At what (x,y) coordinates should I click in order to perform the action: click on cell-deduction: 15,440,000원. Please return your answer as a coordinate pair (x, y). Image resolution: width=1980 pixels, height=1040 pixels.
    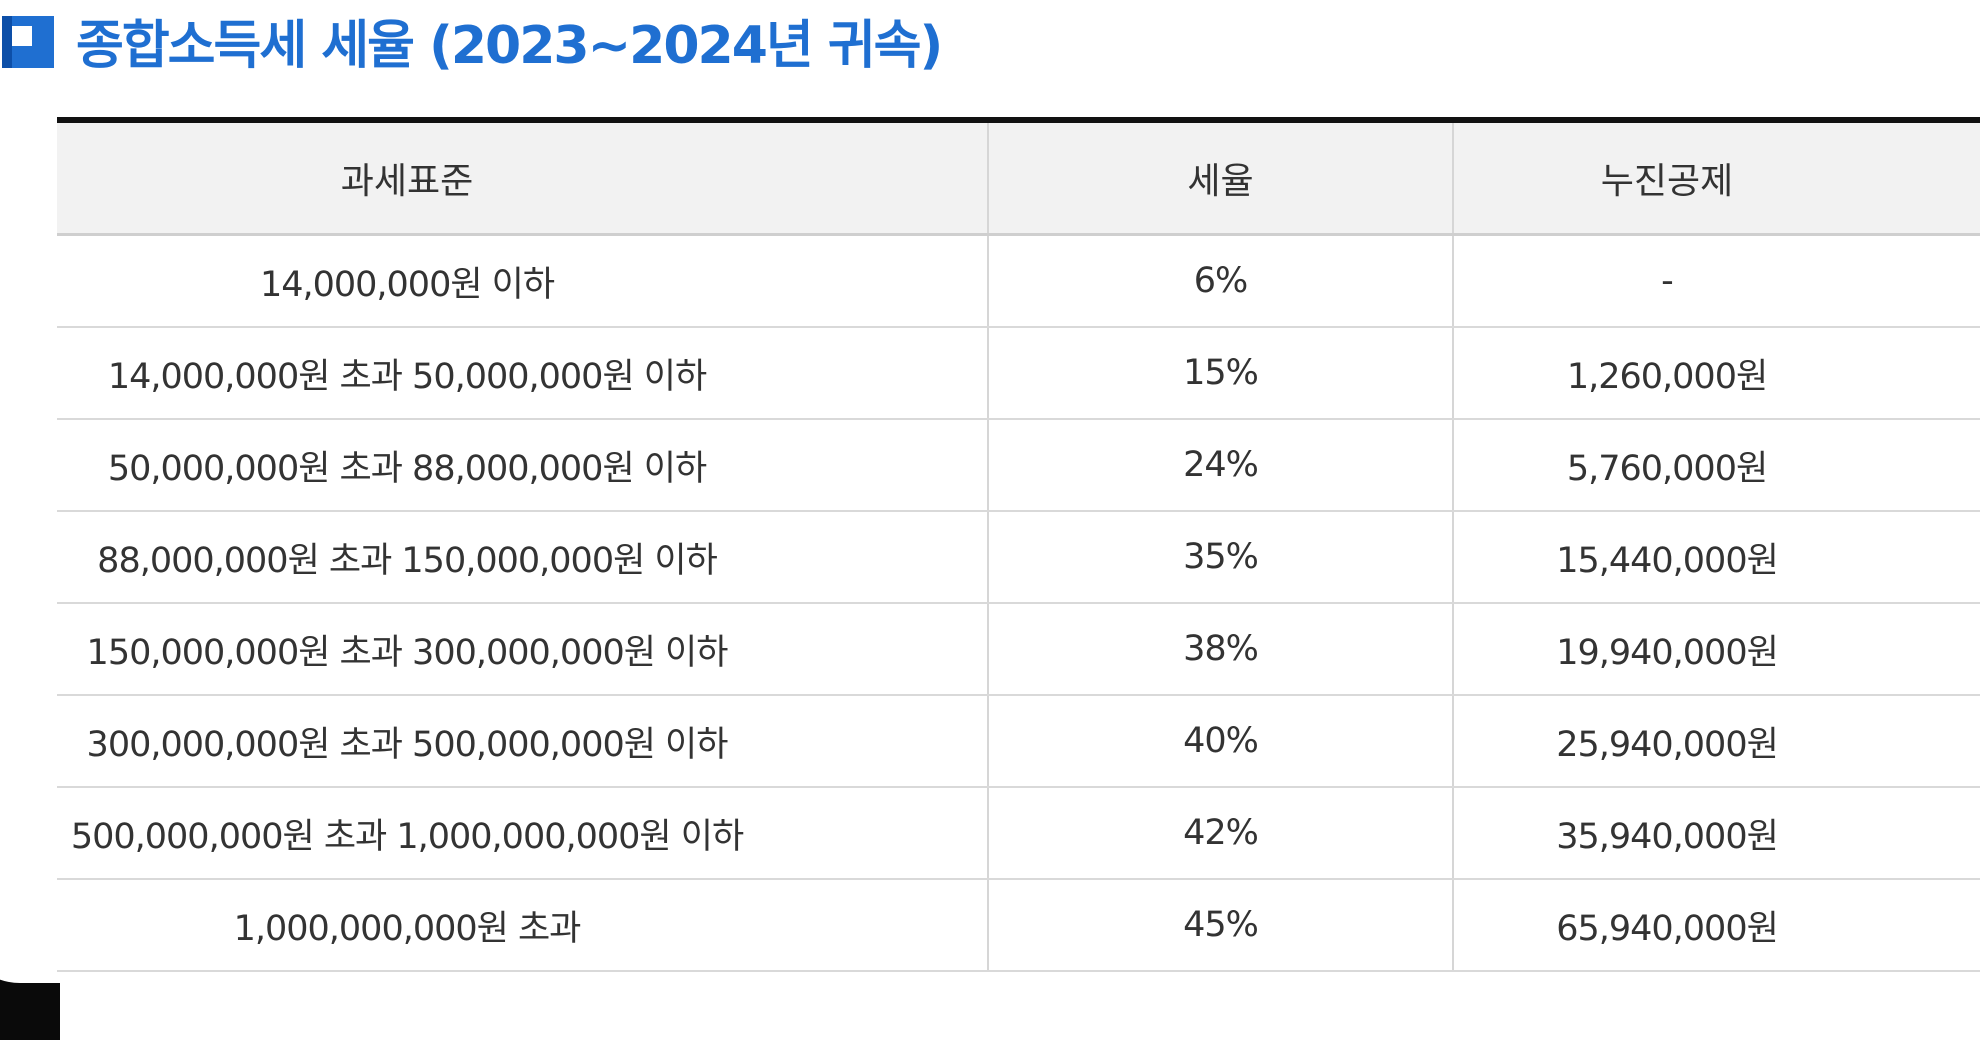
    Looking at the image, I should click on (1716, 557).